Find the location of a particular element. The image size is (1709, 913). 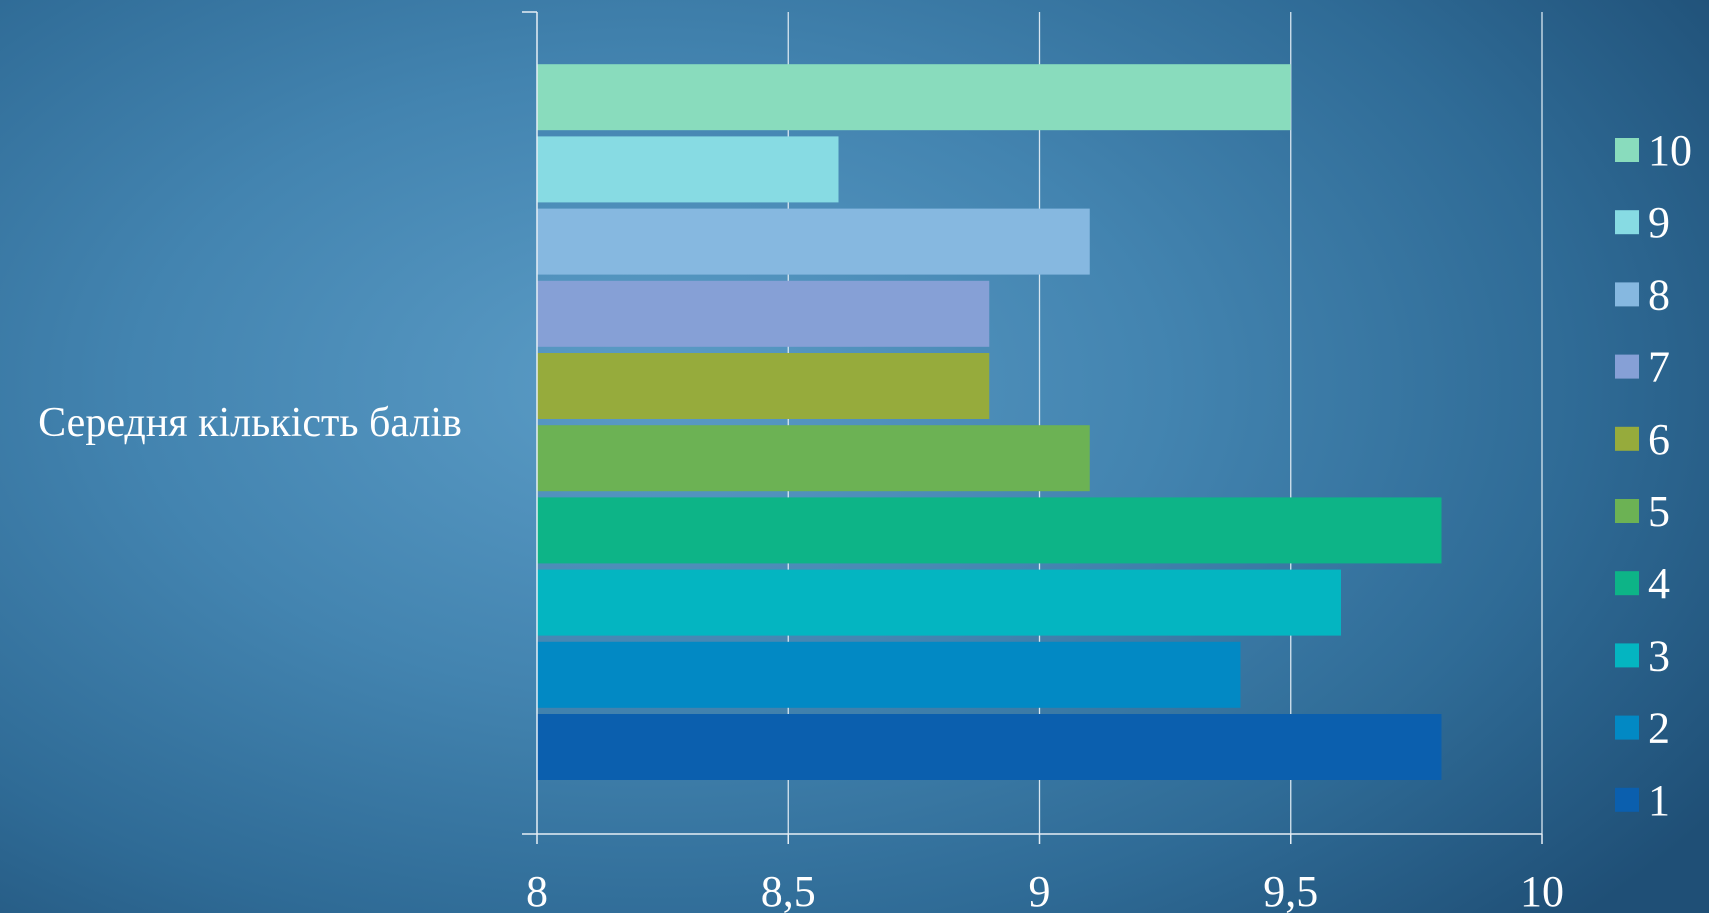

x-tick-label: 10 is located at coordinates (1542, 890).